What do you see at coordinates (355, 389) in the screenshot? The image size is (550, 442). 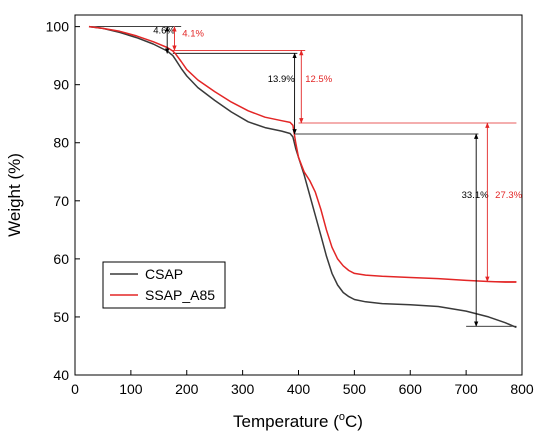 I see `x-tick-label: 500` at bounding box center [355, 389].